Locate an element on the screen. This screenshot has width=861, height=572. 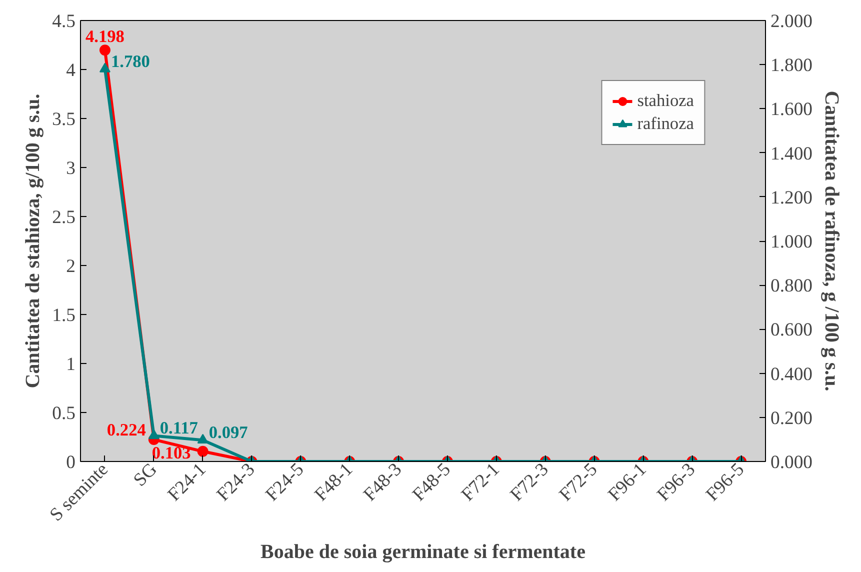
y2-tick-label: 0.000 is located at coordinates (791, 462).